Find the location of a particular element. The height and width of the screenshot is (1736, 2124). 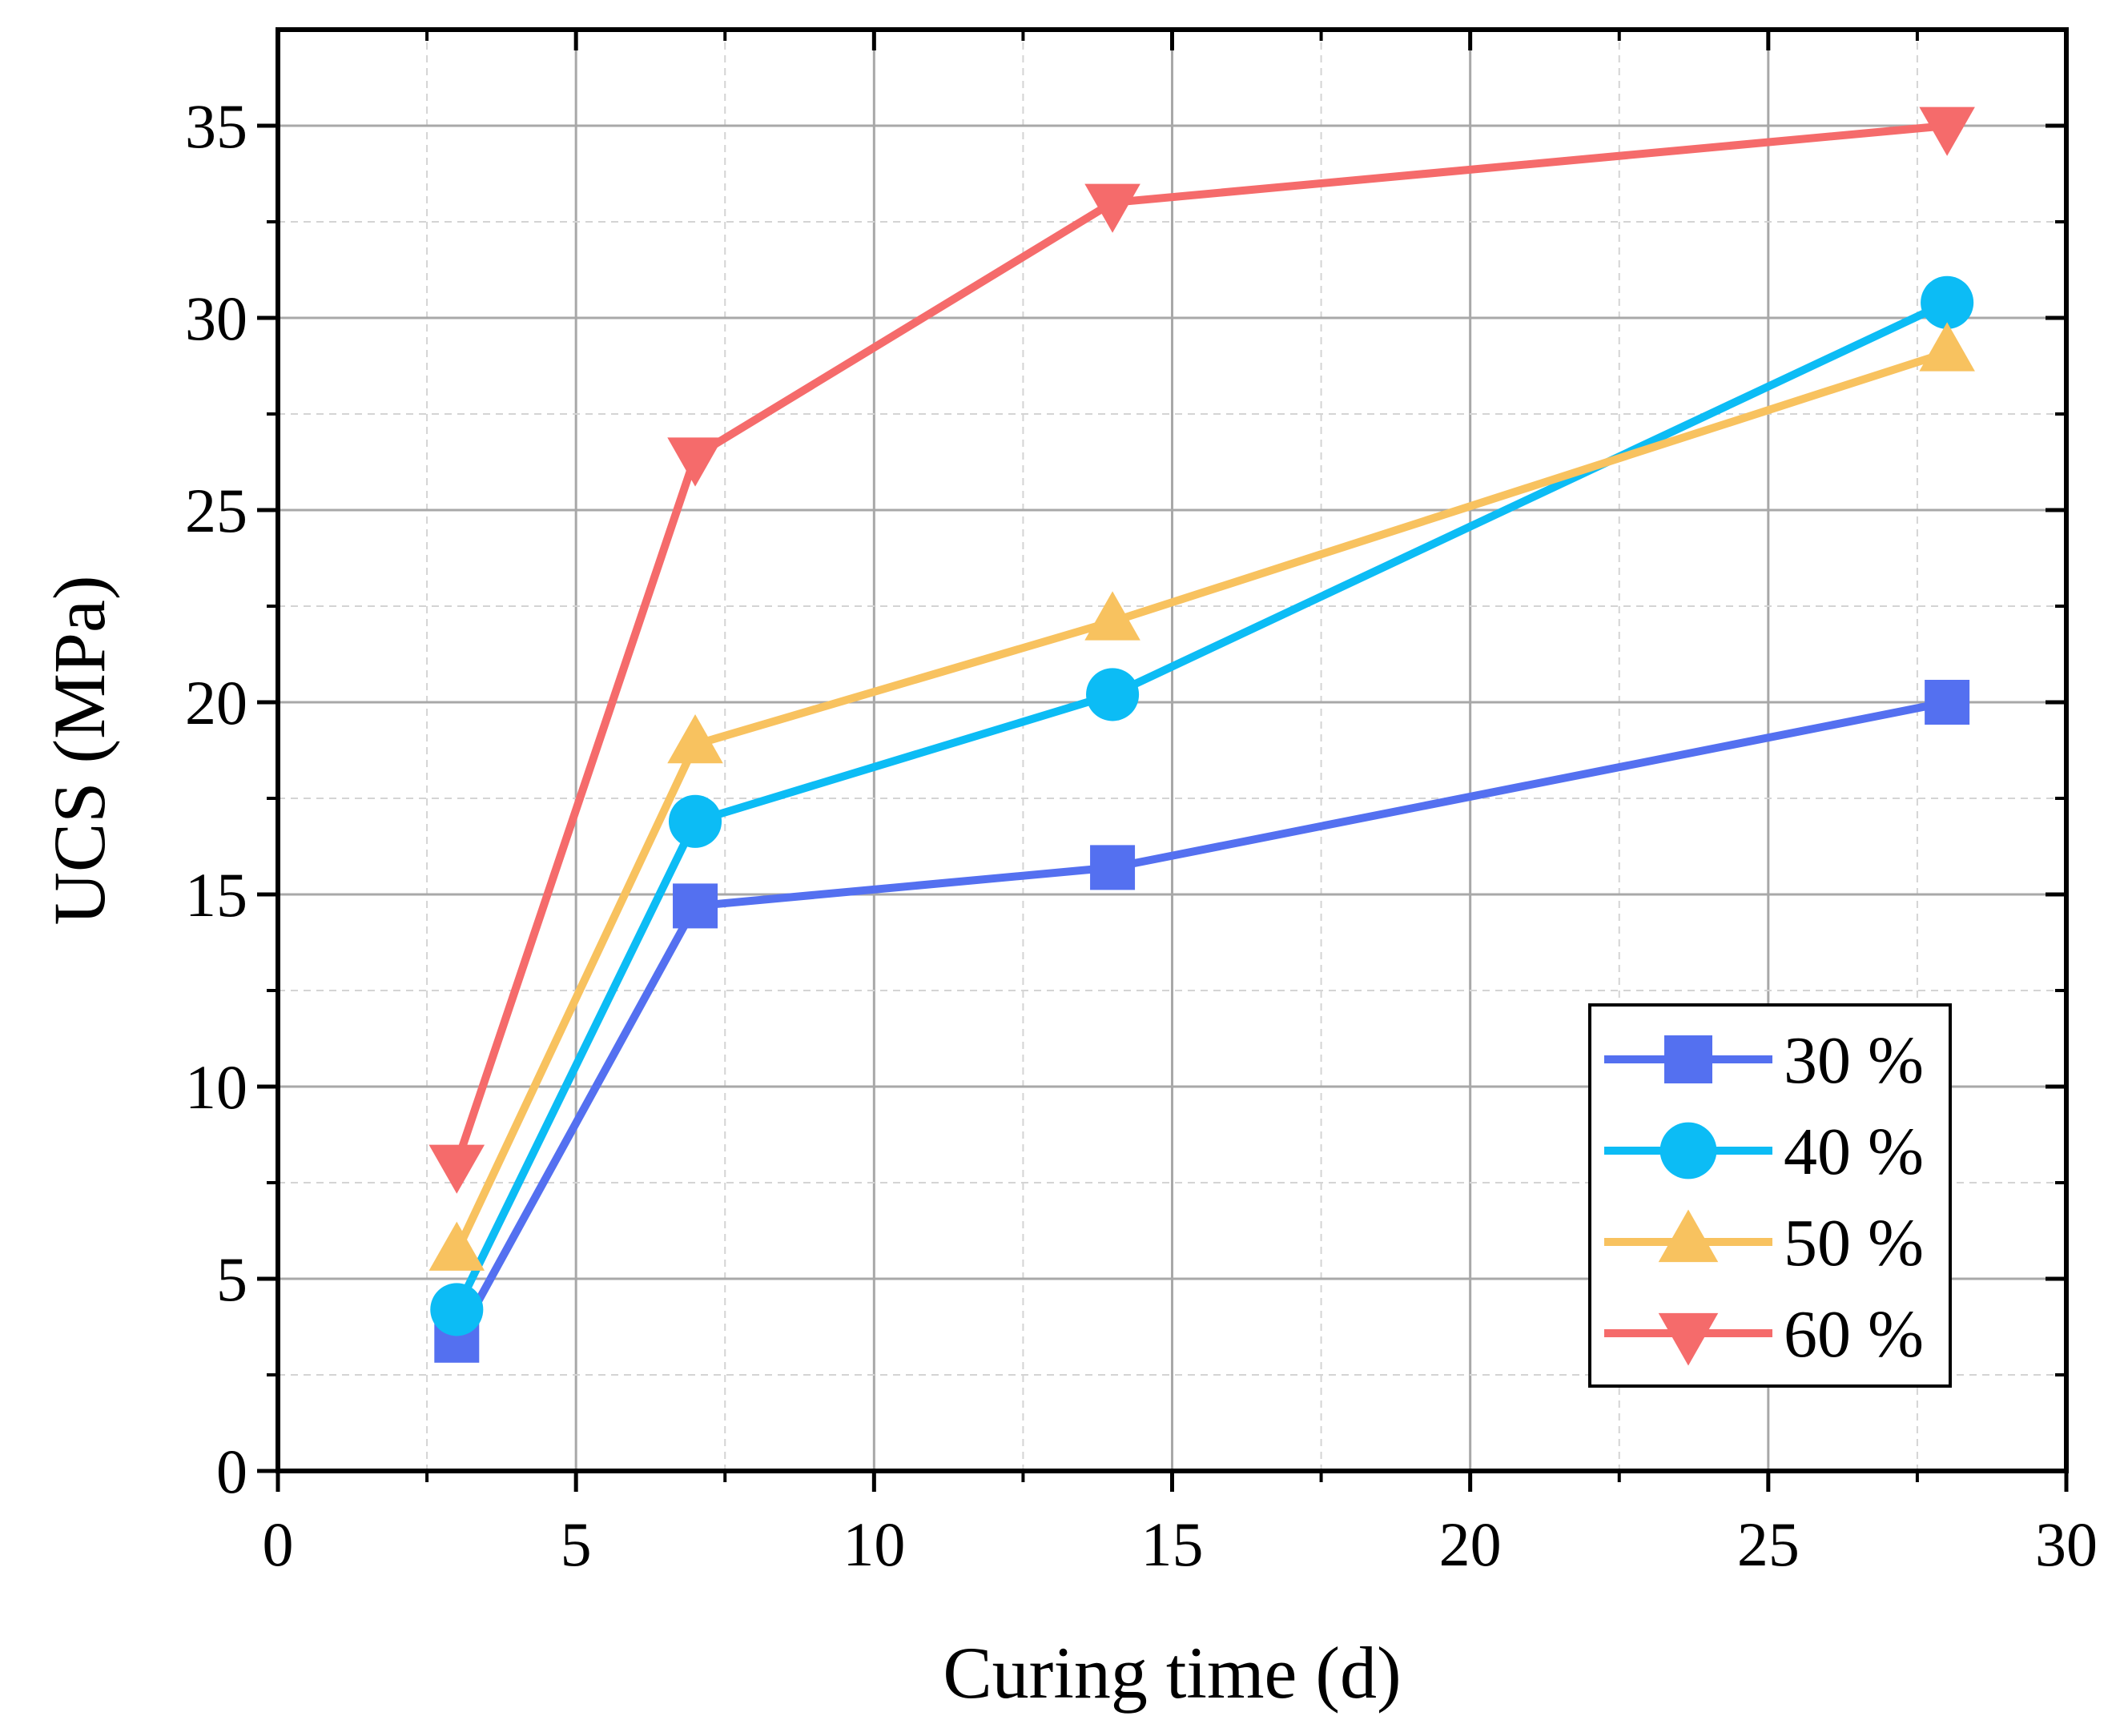

legend: 30 % 40 % 50 % 60 % is located at coordinates (1770, 1196).